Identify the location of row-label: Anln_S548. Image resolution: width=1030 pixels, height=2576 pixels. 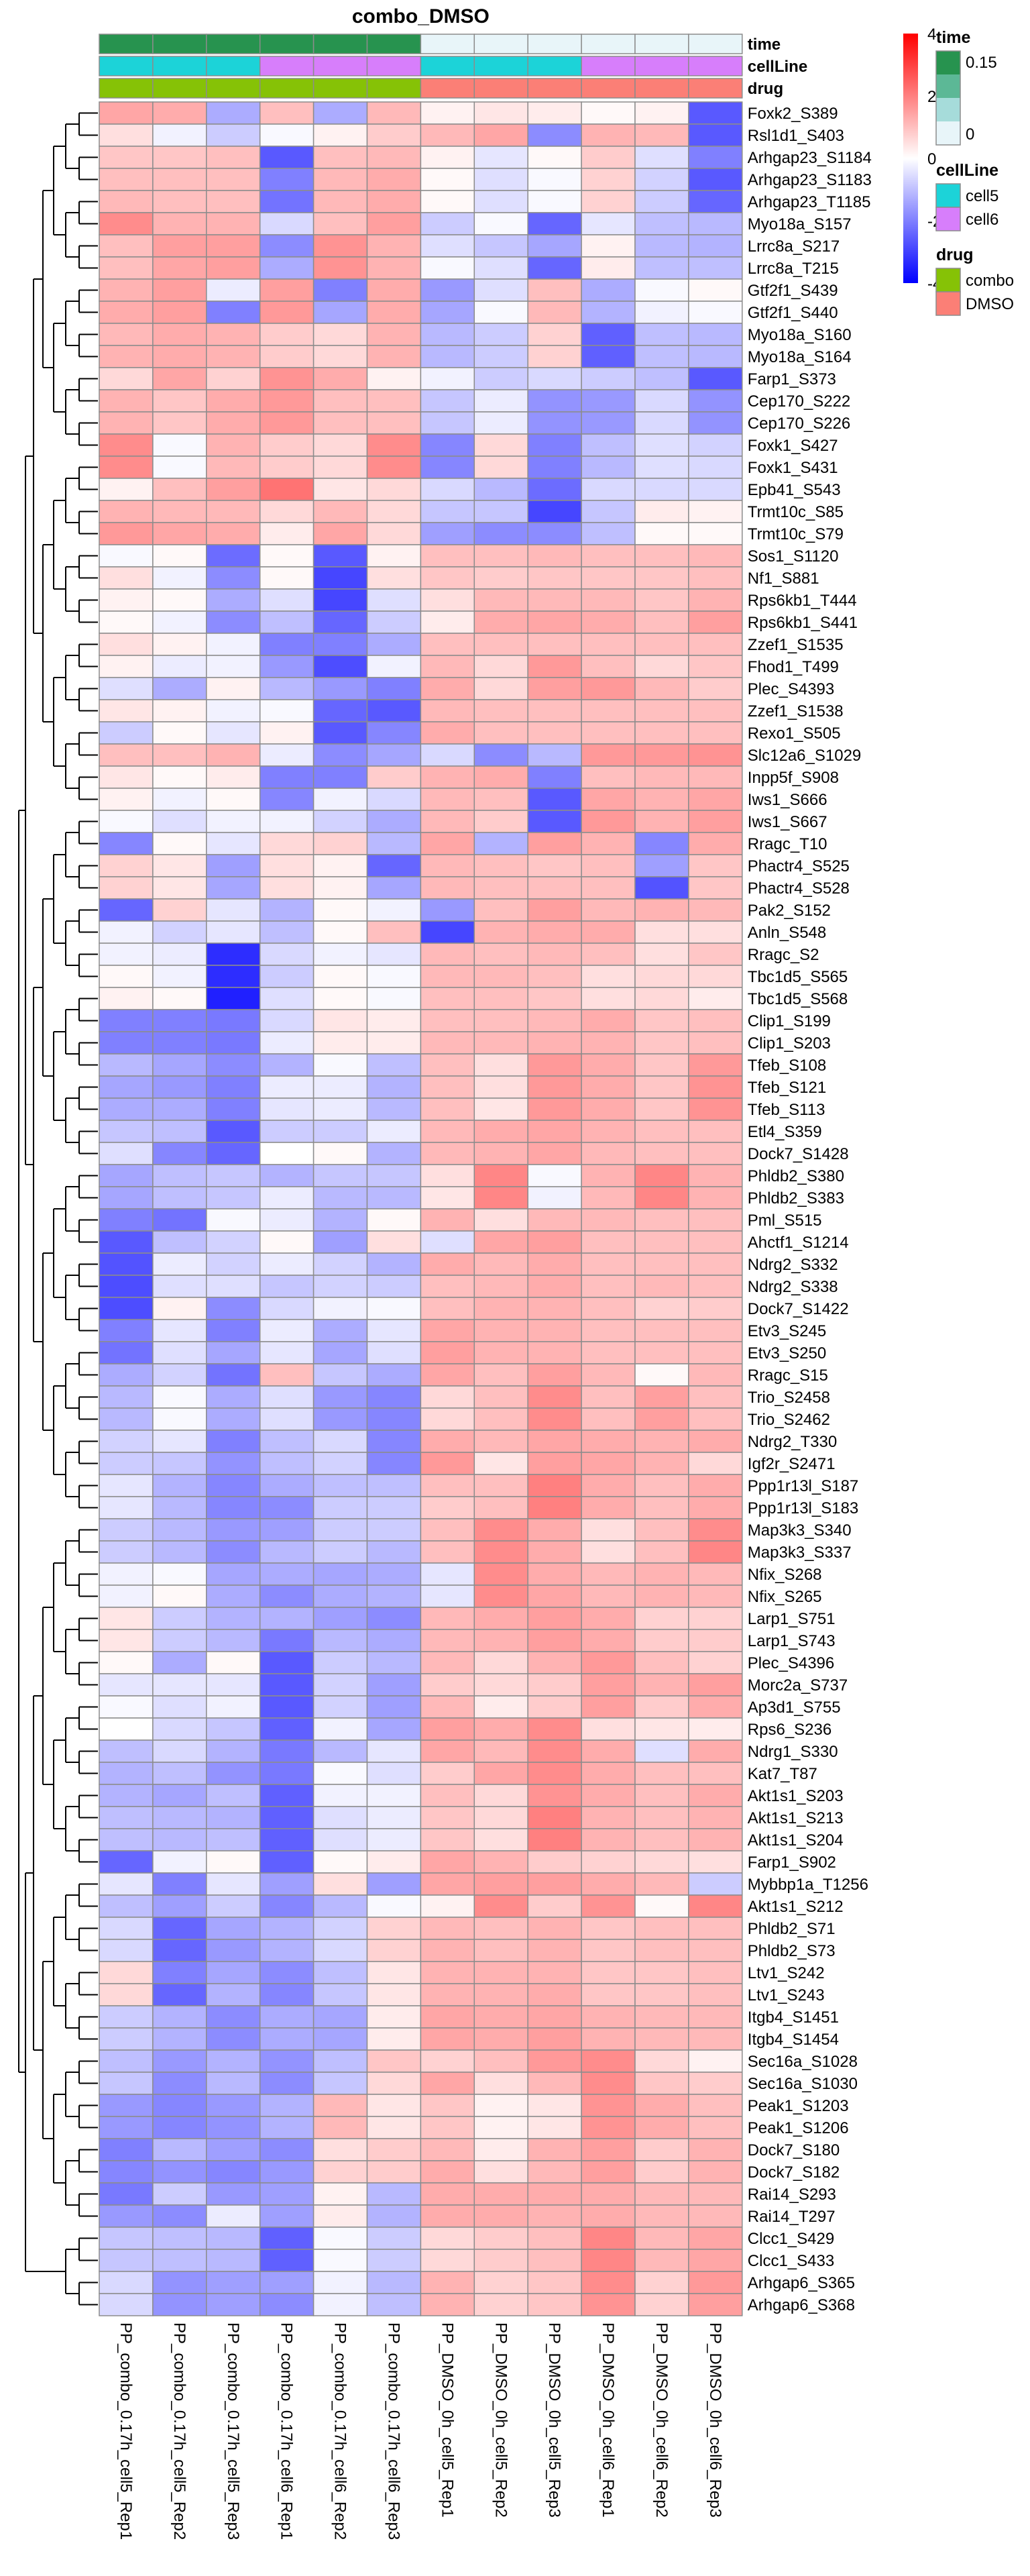
(787, 933).